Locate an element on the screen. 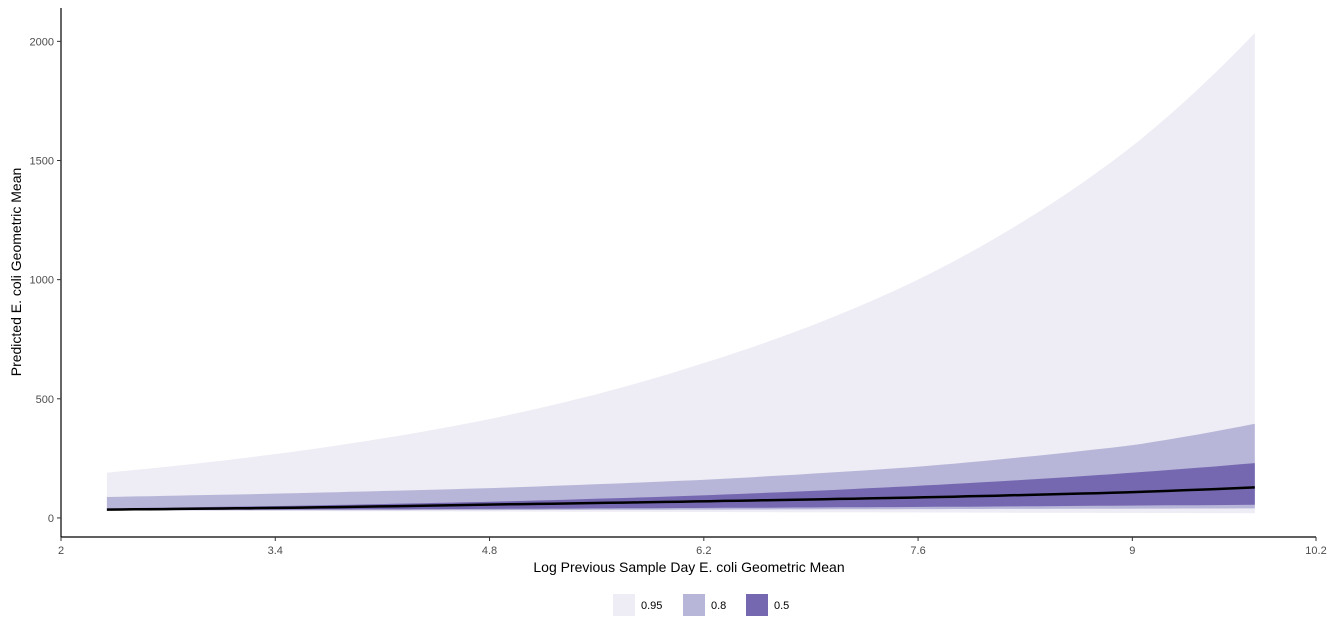 This screenshot has width=1328, height=621. y-tick-label: 2000 is located at coordinates (42, 42).